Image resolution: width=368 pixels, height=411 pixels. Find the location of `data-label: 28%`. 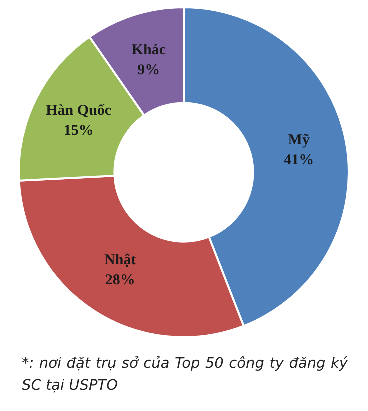

data-label: 28% is located at coordinates (120, 280).